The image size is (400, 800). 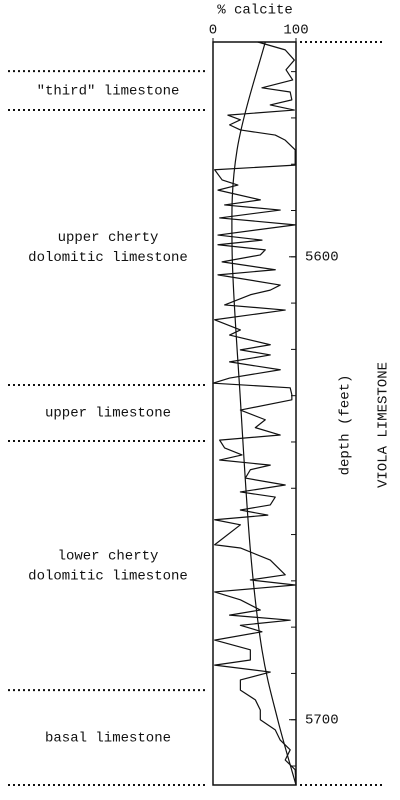 I want to click on zone-label: "third" limestone, so click(x=108, y=91).